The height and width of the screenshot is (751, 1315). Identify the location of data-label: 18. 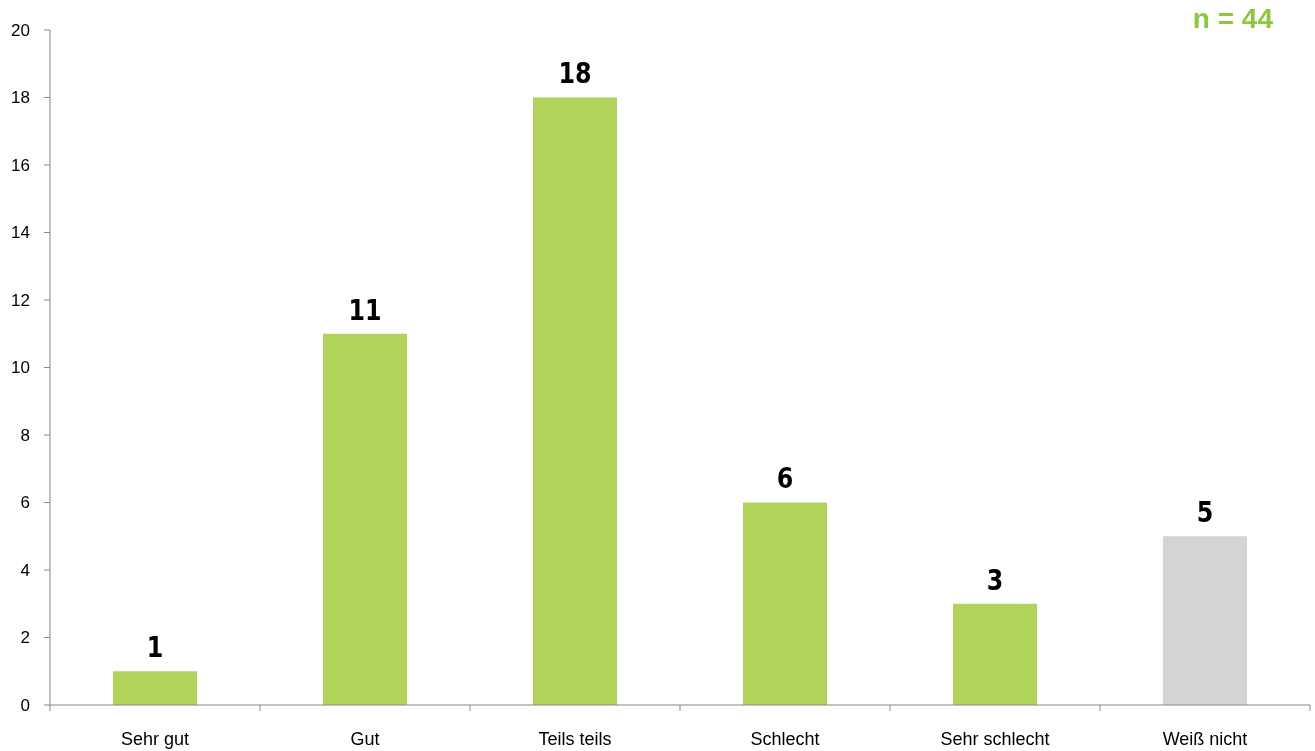
(575, 73).